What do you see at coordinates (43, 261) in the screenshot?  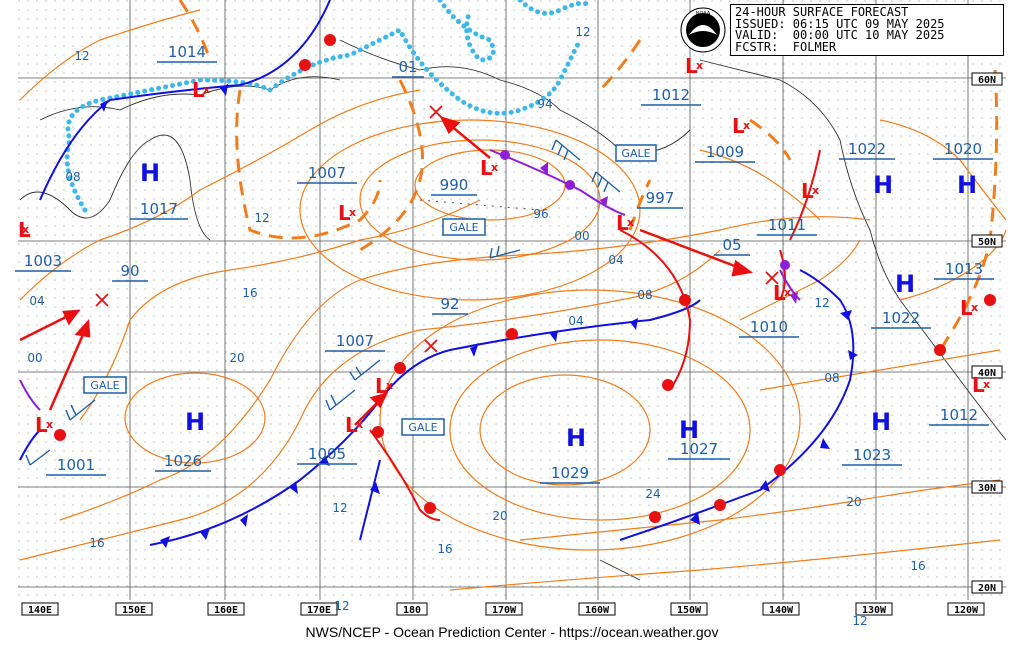 I see `svg-text: 1003` at bounding box center [43, 261].